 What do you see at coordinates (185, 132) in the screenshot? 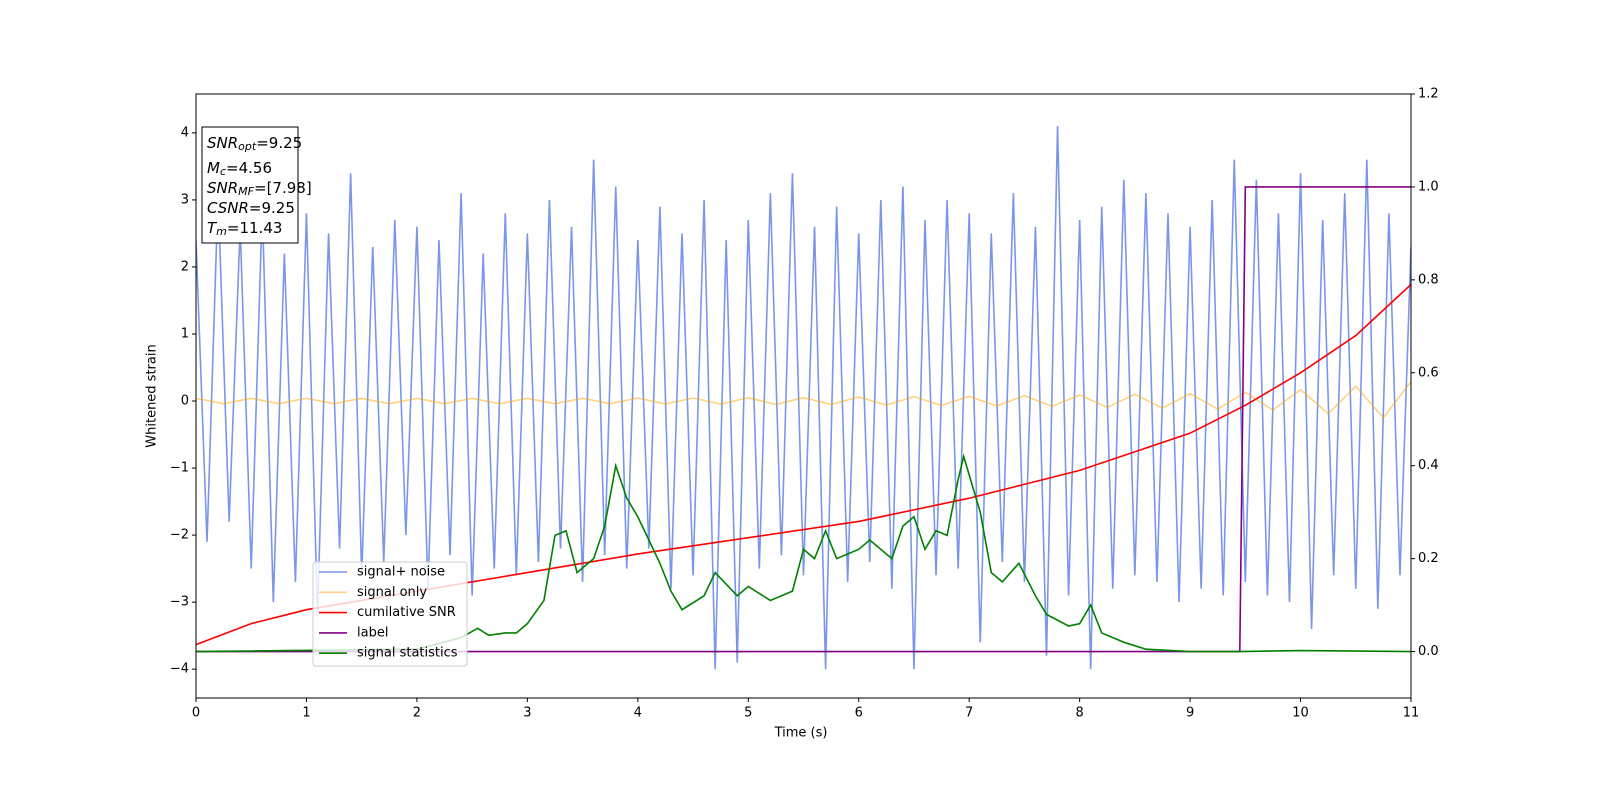
I see `y-tick-label: 4` at bounding box center [185, 132].